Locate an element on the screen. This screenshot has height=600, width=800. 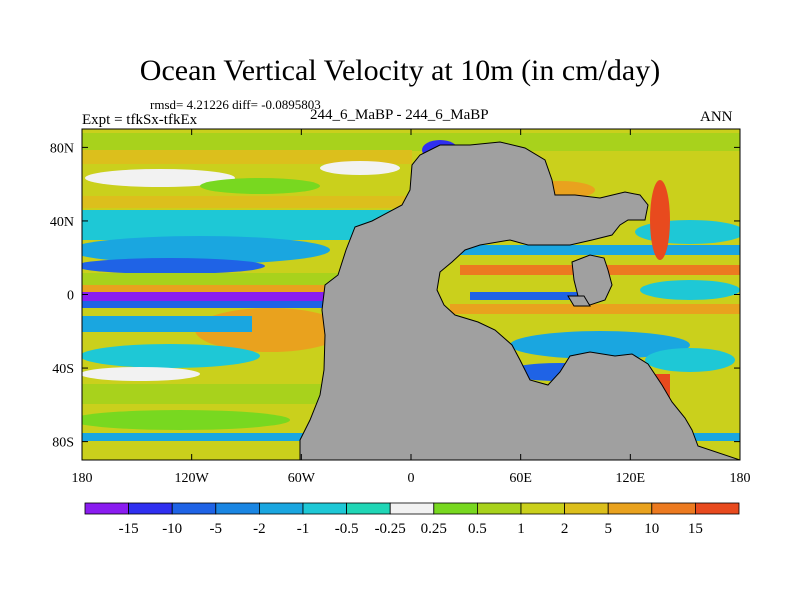
colorbar-label: 1 is located at coordinates (521, 529).